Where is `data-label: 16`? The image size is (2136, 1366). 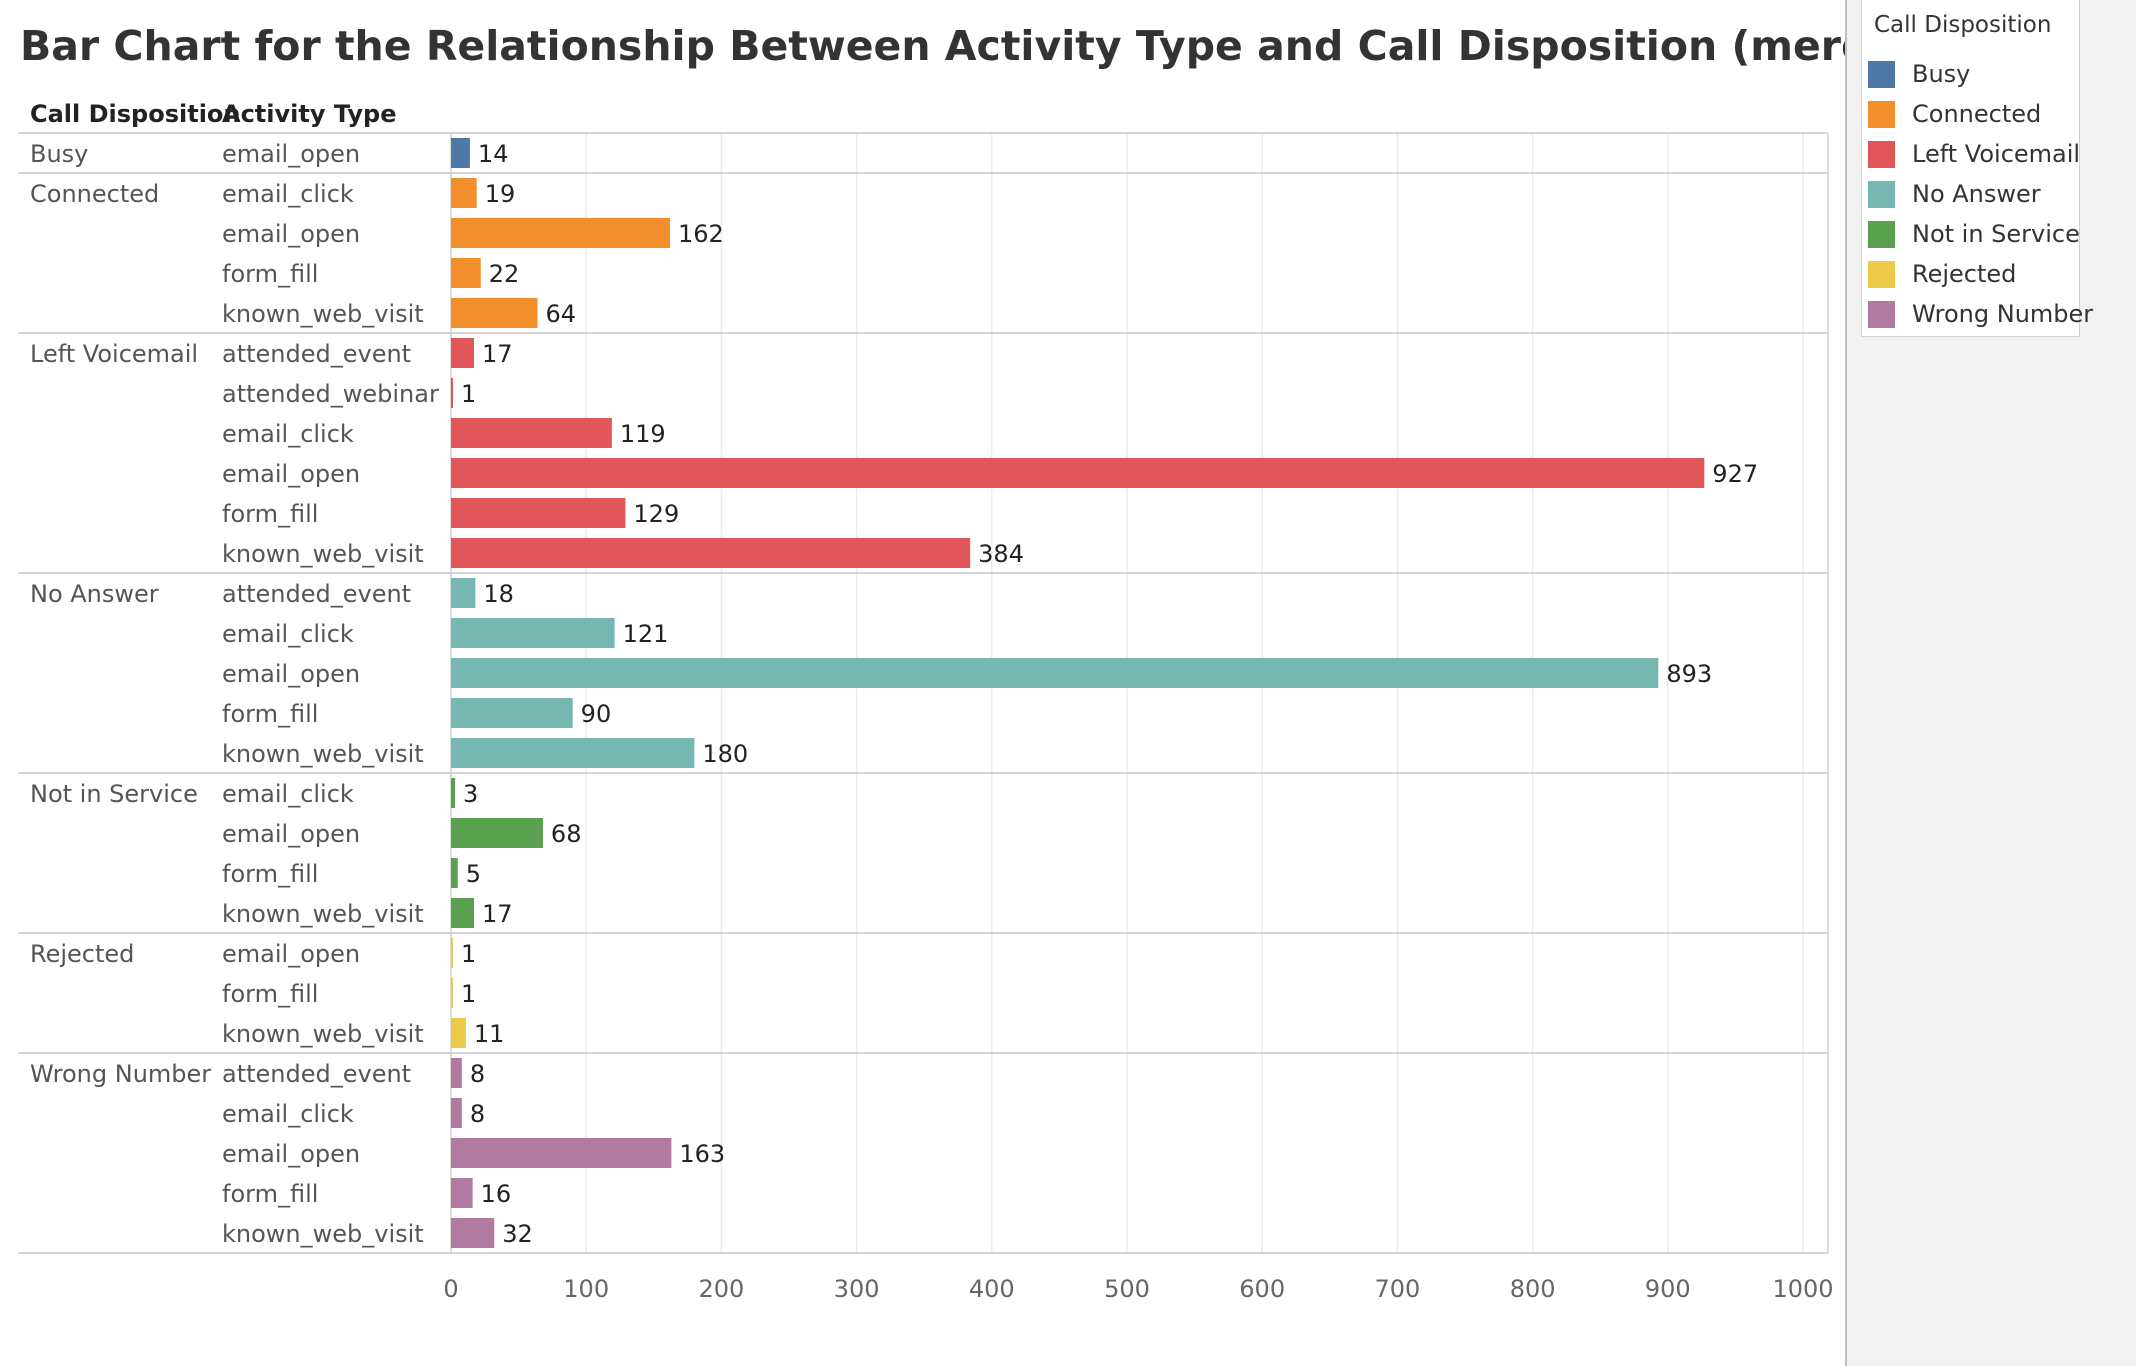
data-label: 16 is located at coordinates (496, 1194).